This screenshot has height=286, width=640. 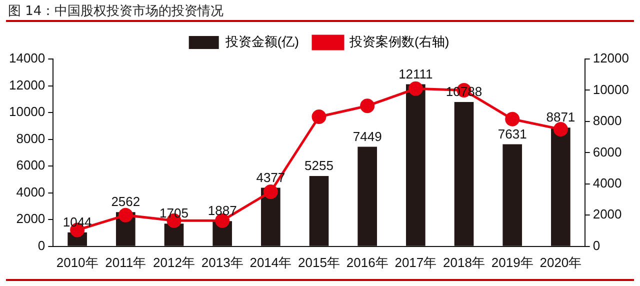 What do you see at coordinates (77, 222) in the screenshot?
I see `data-label: 1044` at bounding box center [77, 222].